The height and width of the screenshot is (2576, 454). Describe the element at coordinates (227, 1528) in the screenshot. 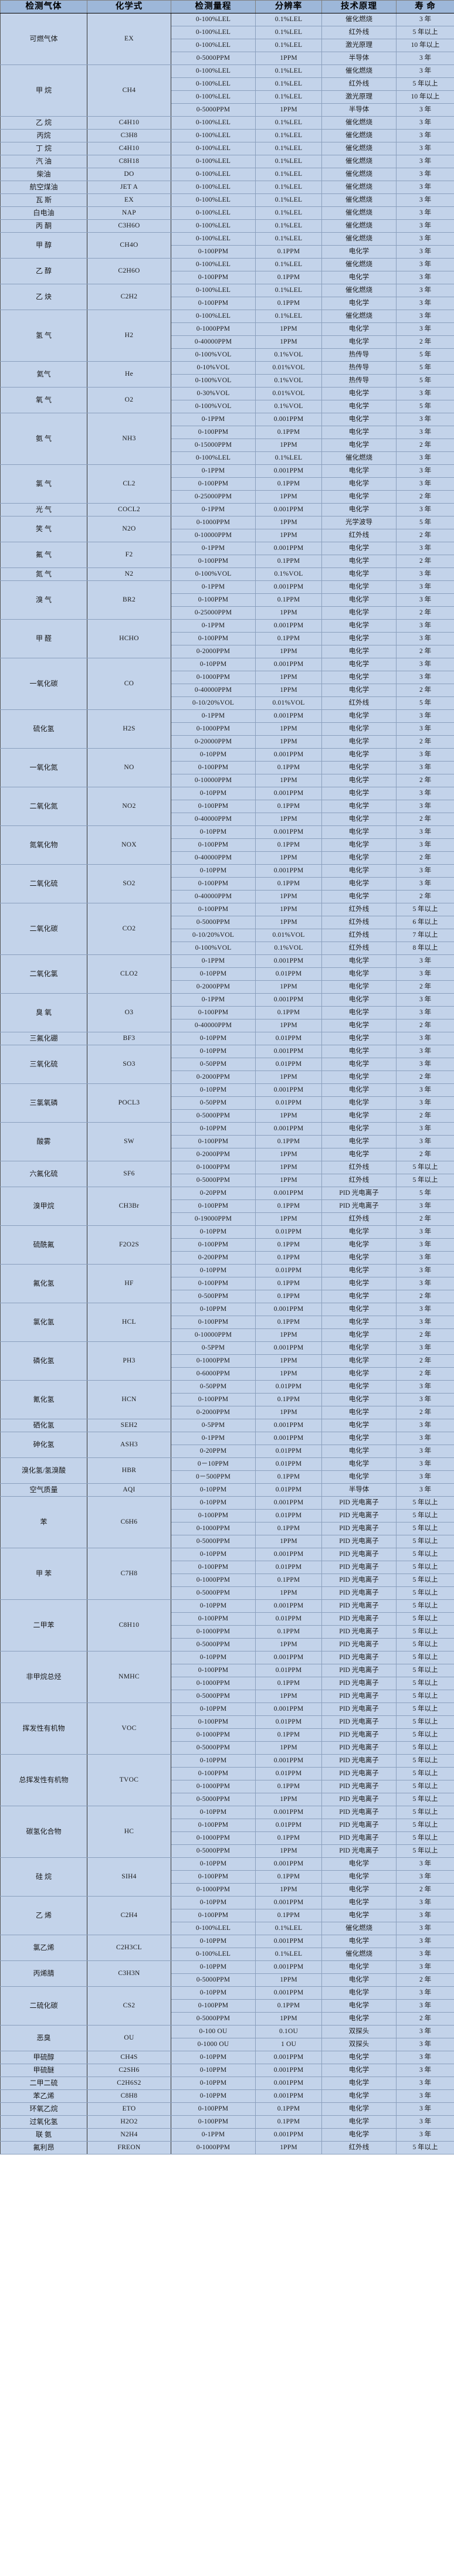

I see `table-row: 0-1000PPM 0.1PPM PID 光电离子 5 年以上` at that location.